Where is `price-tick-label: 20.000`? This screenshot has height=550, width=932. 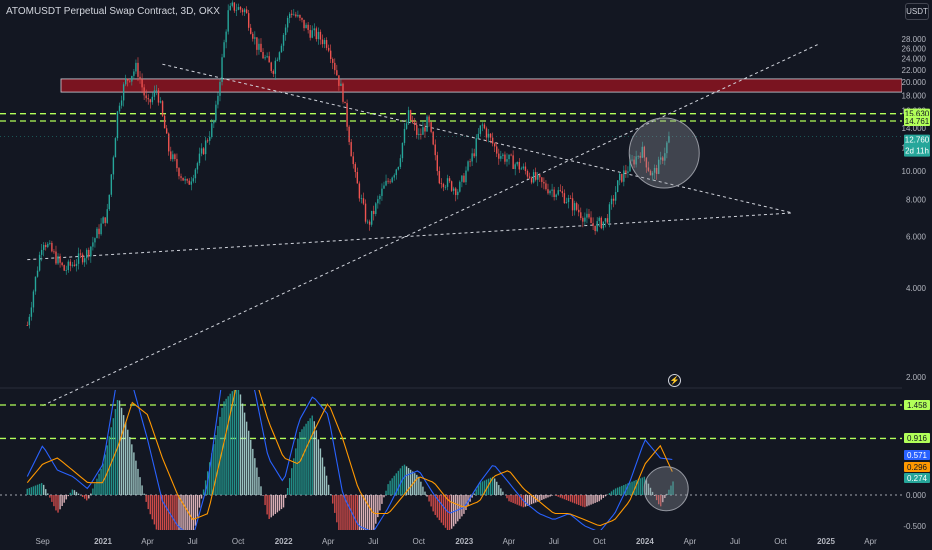
price-tick-label: 20.000 is located at coordinates (914, 82).